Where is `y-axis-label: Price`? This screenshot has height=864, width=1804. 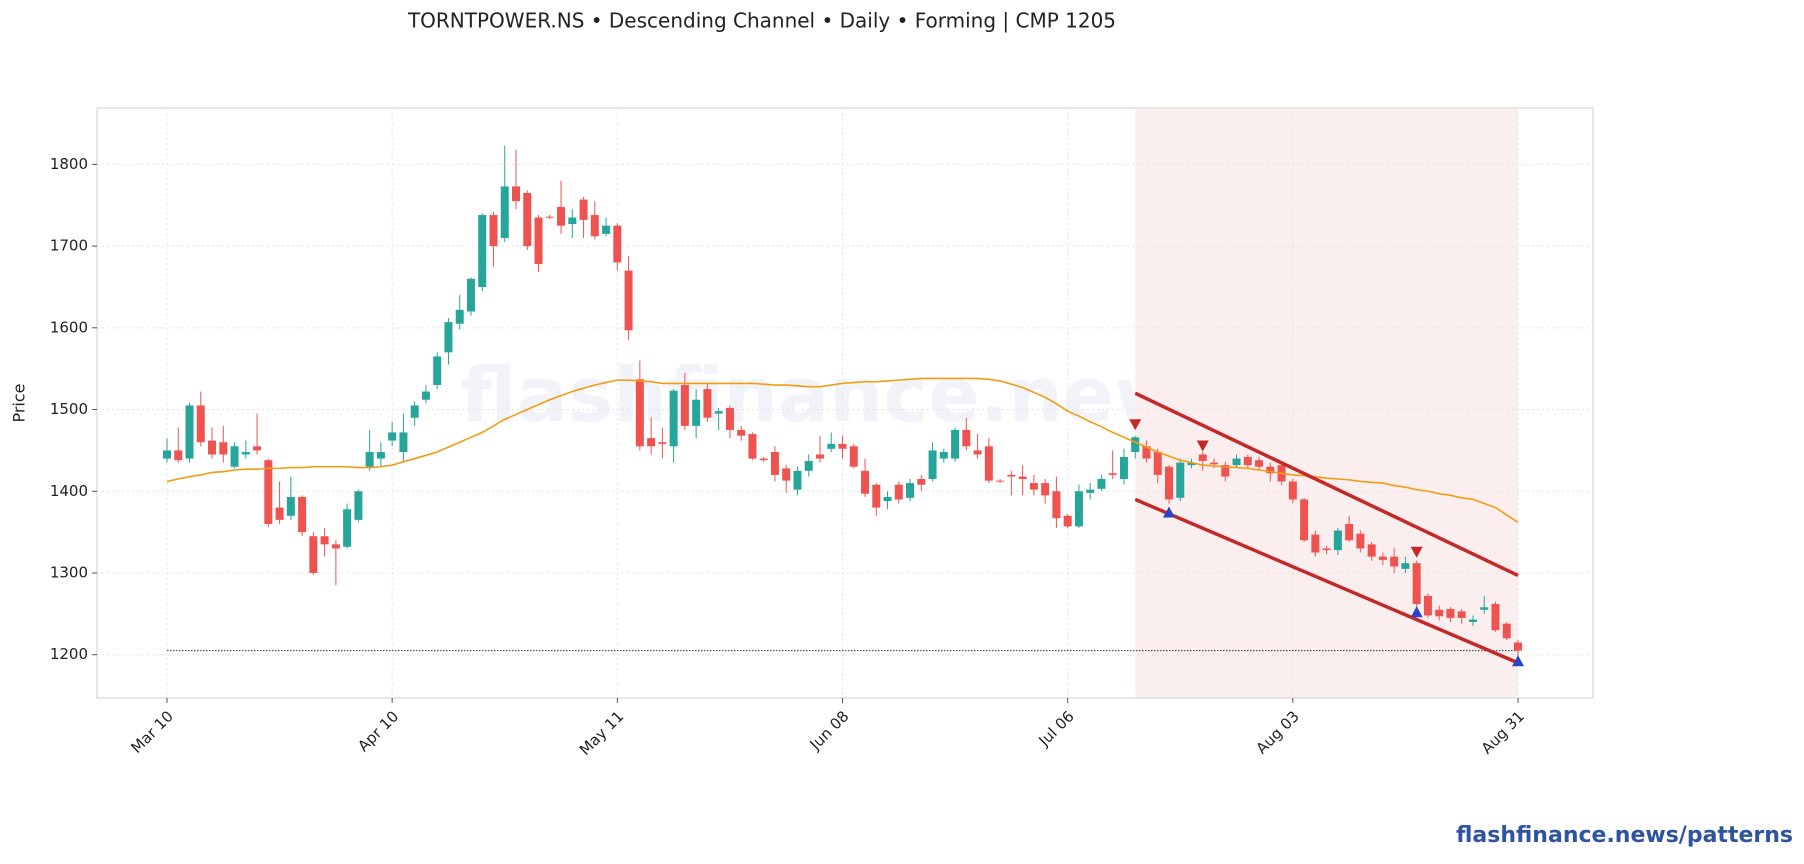 y-axis-label: Price is located at coordinates (19, 402).